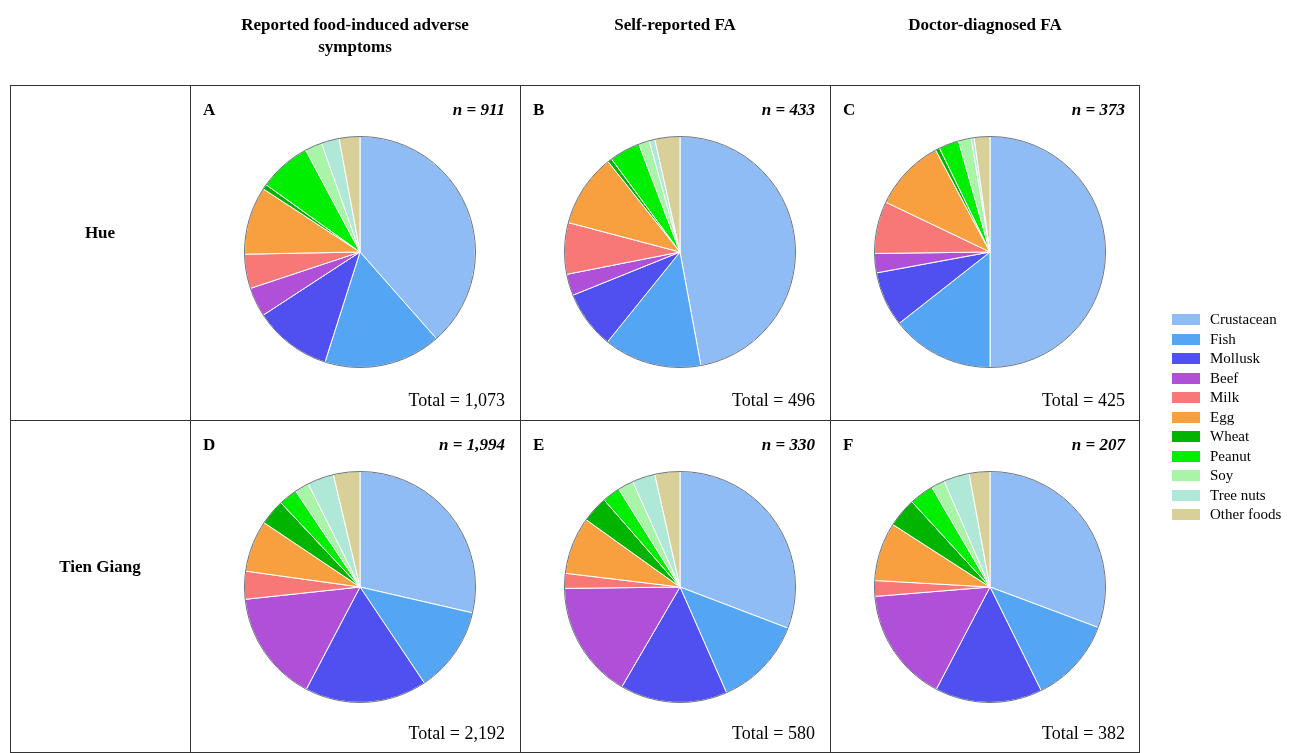 Image resolution: width=1306 pixels, height=753 pixels. I want to click on text: Total = 2,192, so click(456, 733).